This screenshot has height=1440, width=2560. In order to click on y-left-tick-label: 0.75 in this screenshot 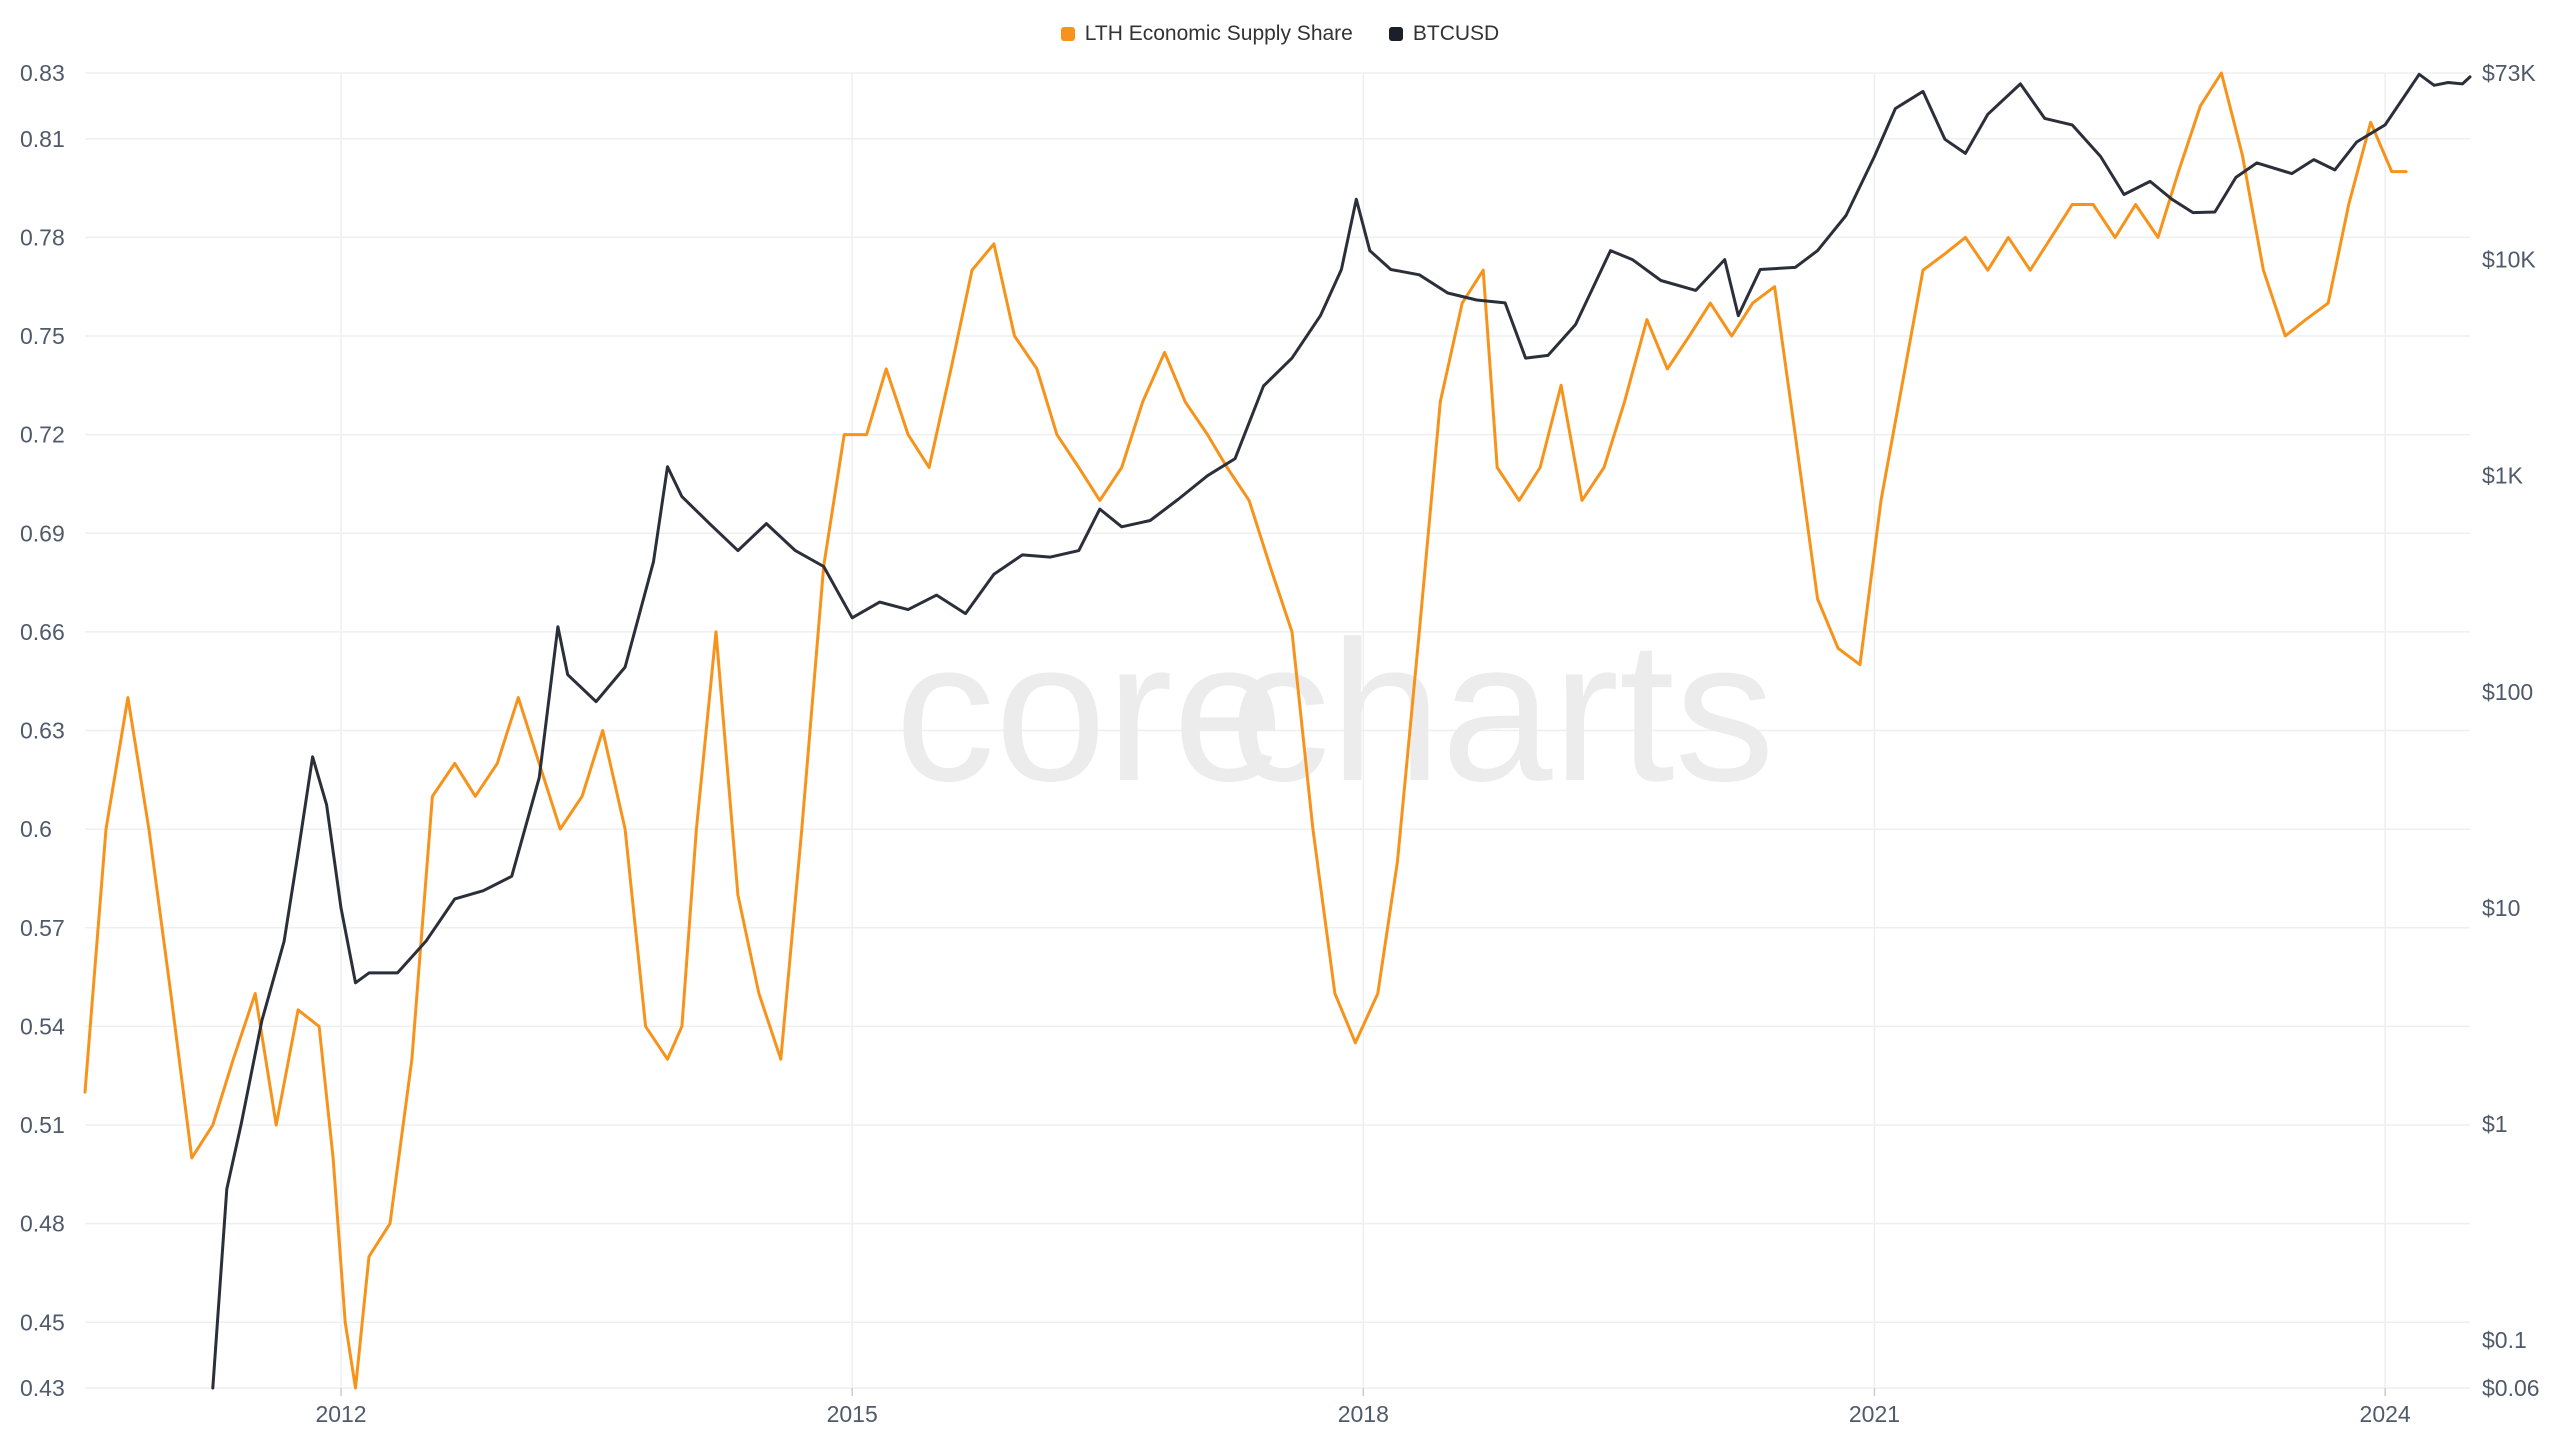, I will do `click(42, 336)`.